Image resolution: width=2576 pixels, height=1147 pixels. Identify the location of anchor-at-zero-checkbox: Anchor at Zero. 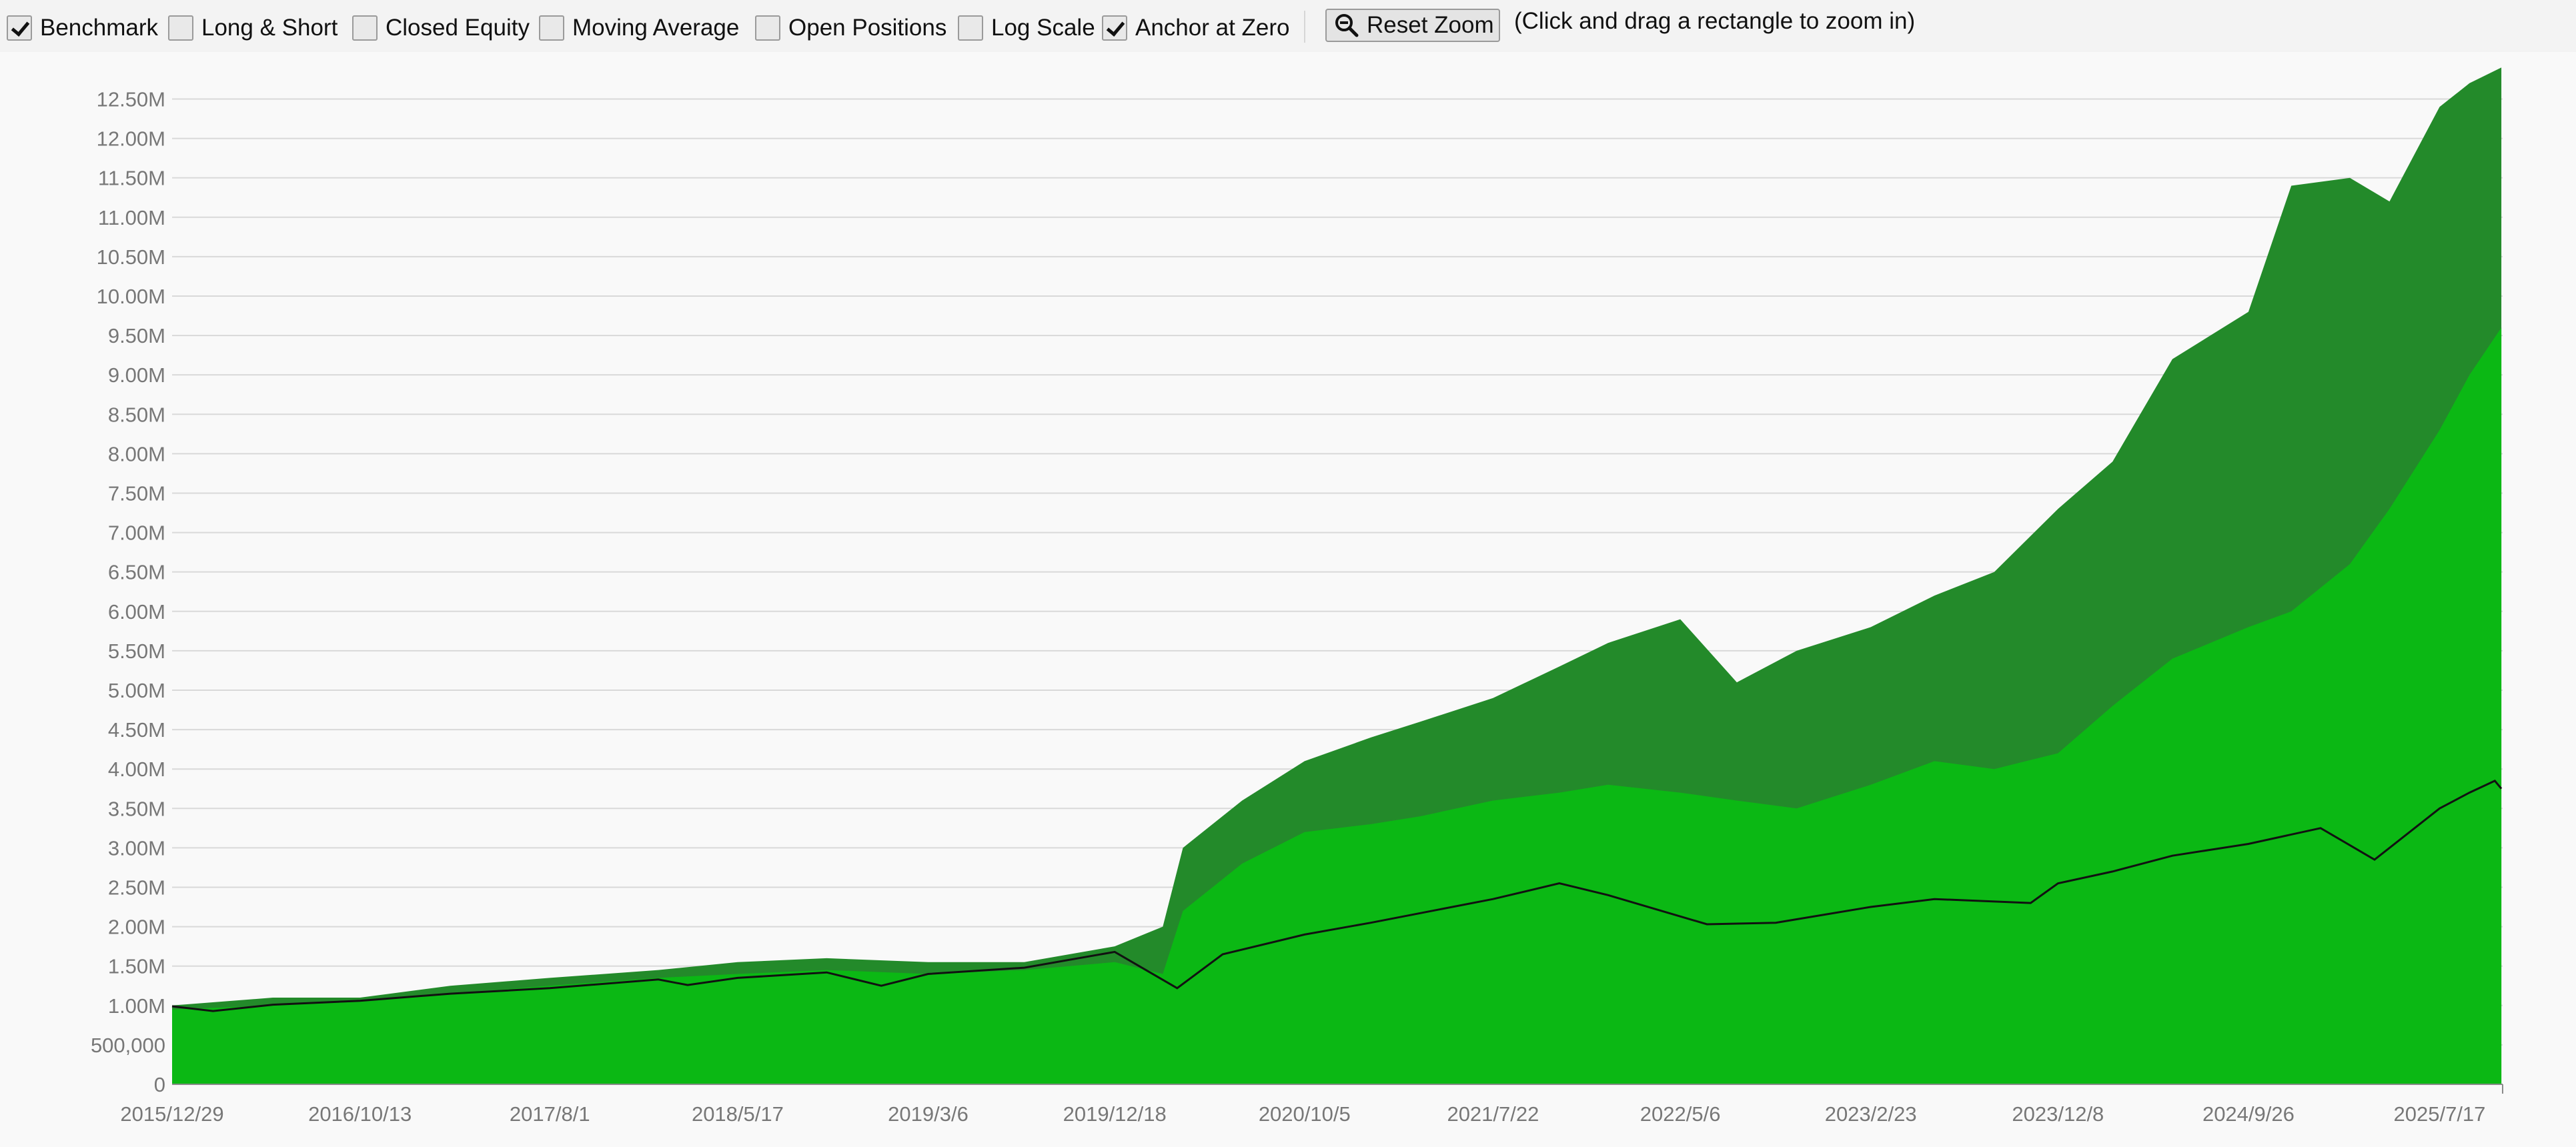
(1196, 28).